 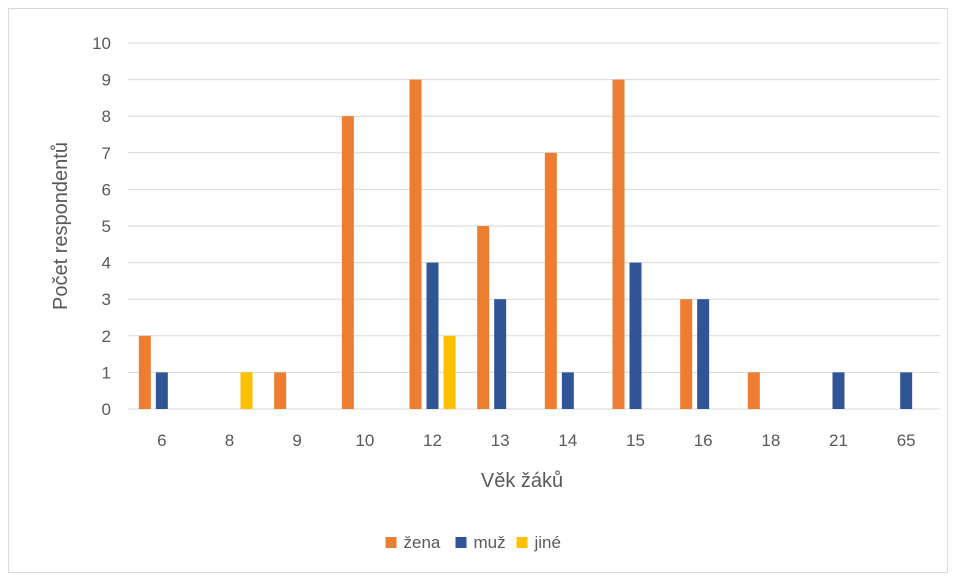 I want to click on bar-žena-13, so click(x=483, y=317).